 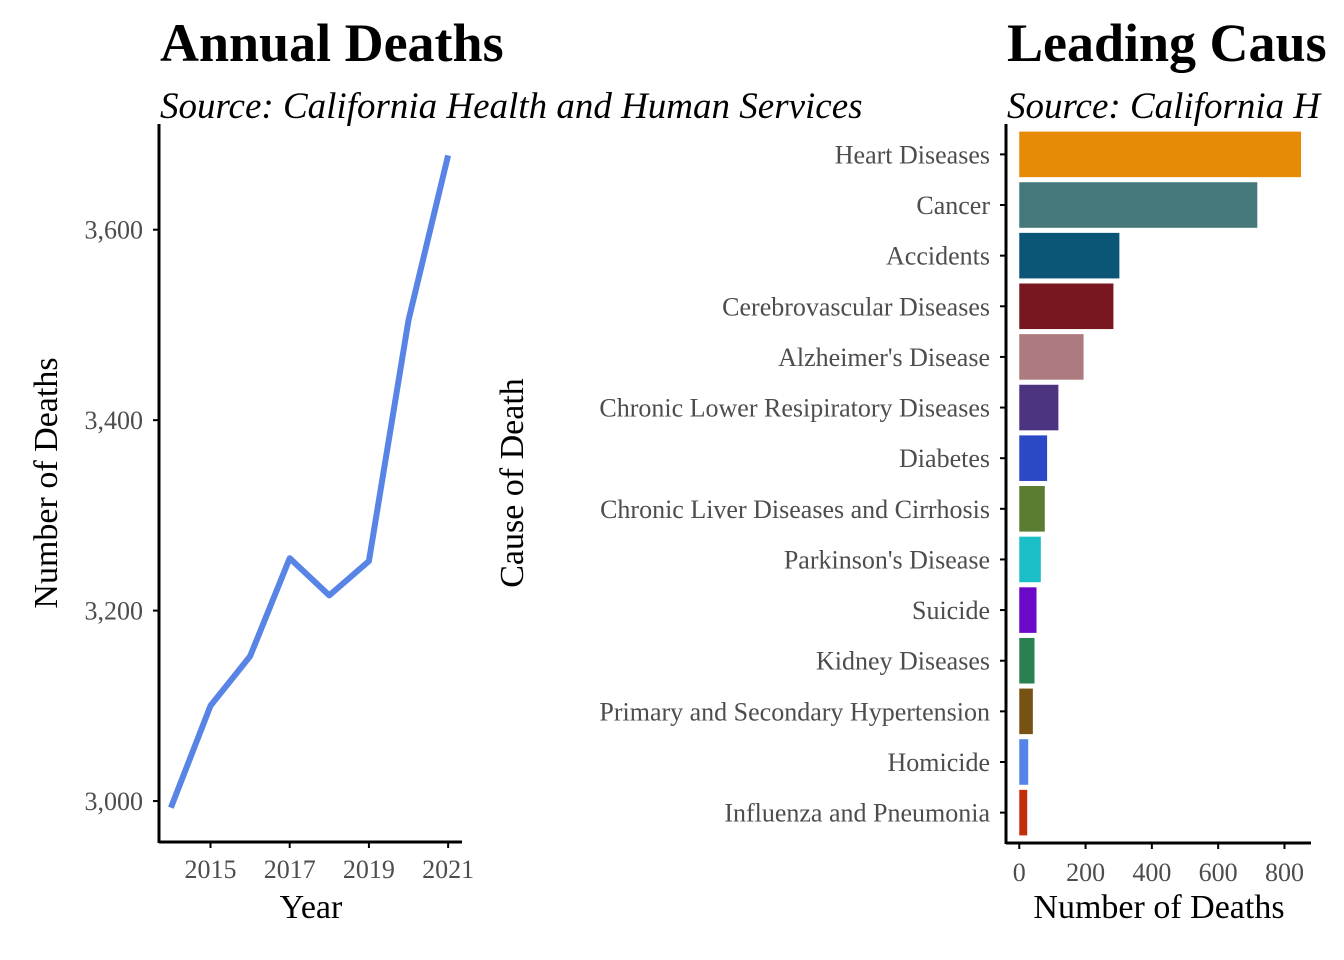 What do you see at coordinates (884, 357) in the screenshot?
I see `bar-category-label: Alzheimer's Disease` at bounding box center [884, 357].